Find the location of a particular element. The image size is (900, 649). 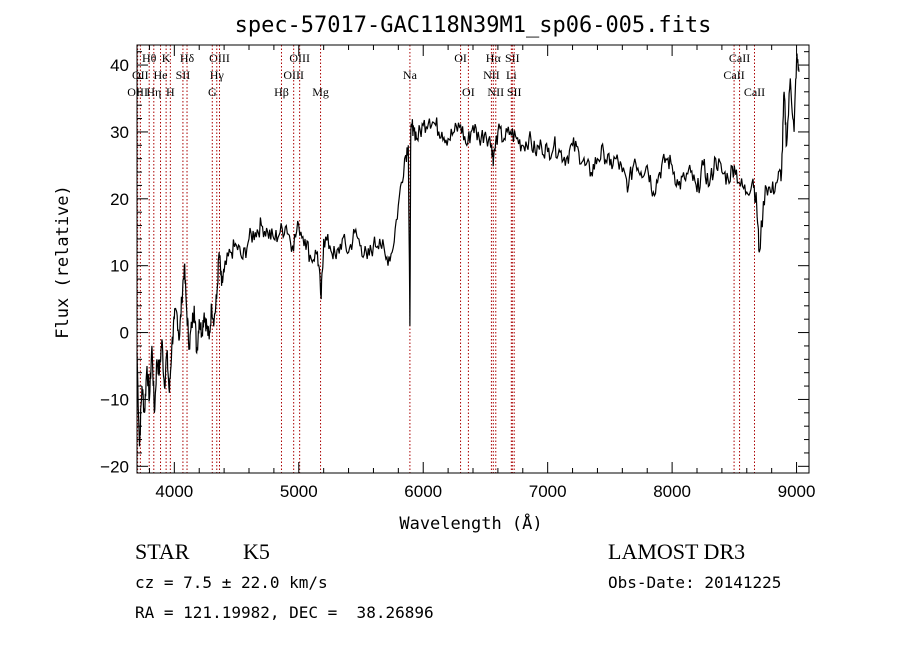

x-tick-label: 9000 is located at coordinates (797, 491).